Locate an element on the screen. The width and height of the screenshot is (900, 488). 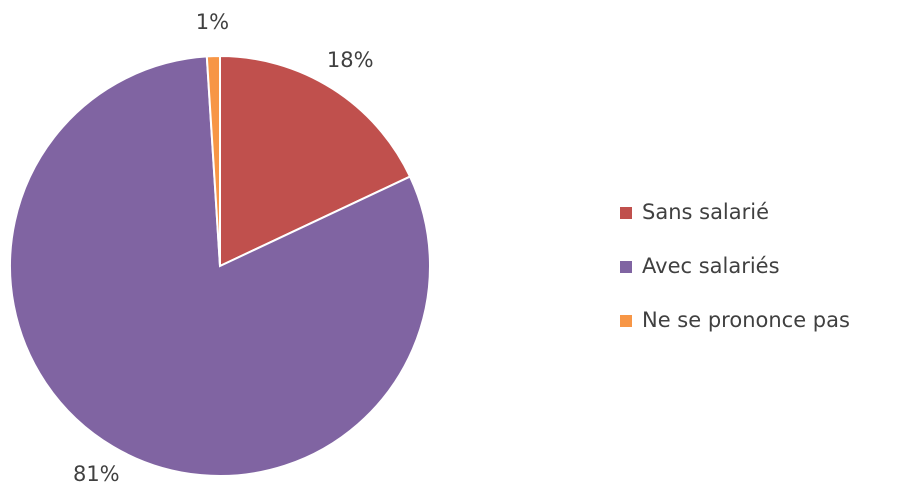
data-label: 1% is located at coordinates (212, 22).